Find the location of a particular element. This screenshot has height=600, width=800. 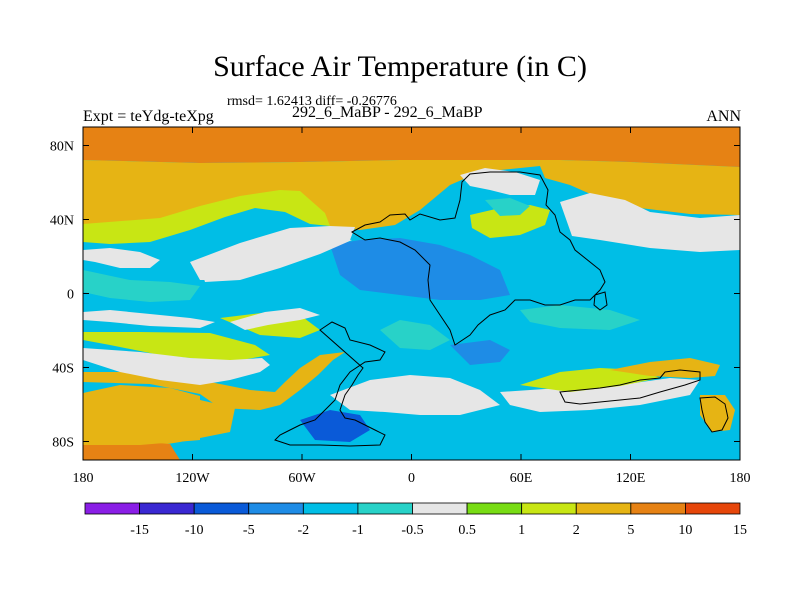

colorbar-label: -0.5 is located at coordinates (412, 530).